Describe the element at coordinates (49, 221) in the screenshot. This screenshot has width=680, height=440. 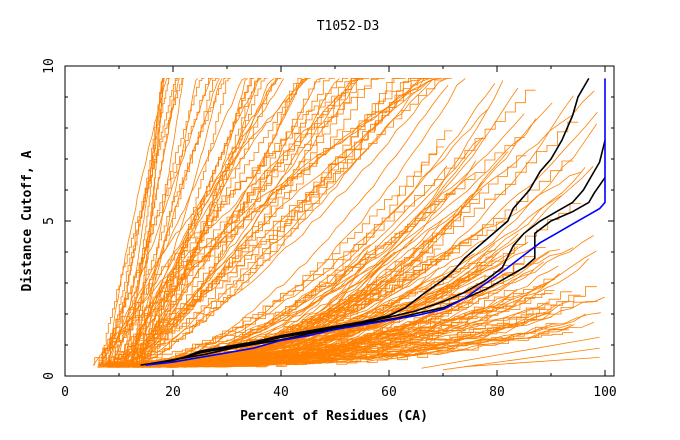
I see `y-tick-label: 5` at that location.